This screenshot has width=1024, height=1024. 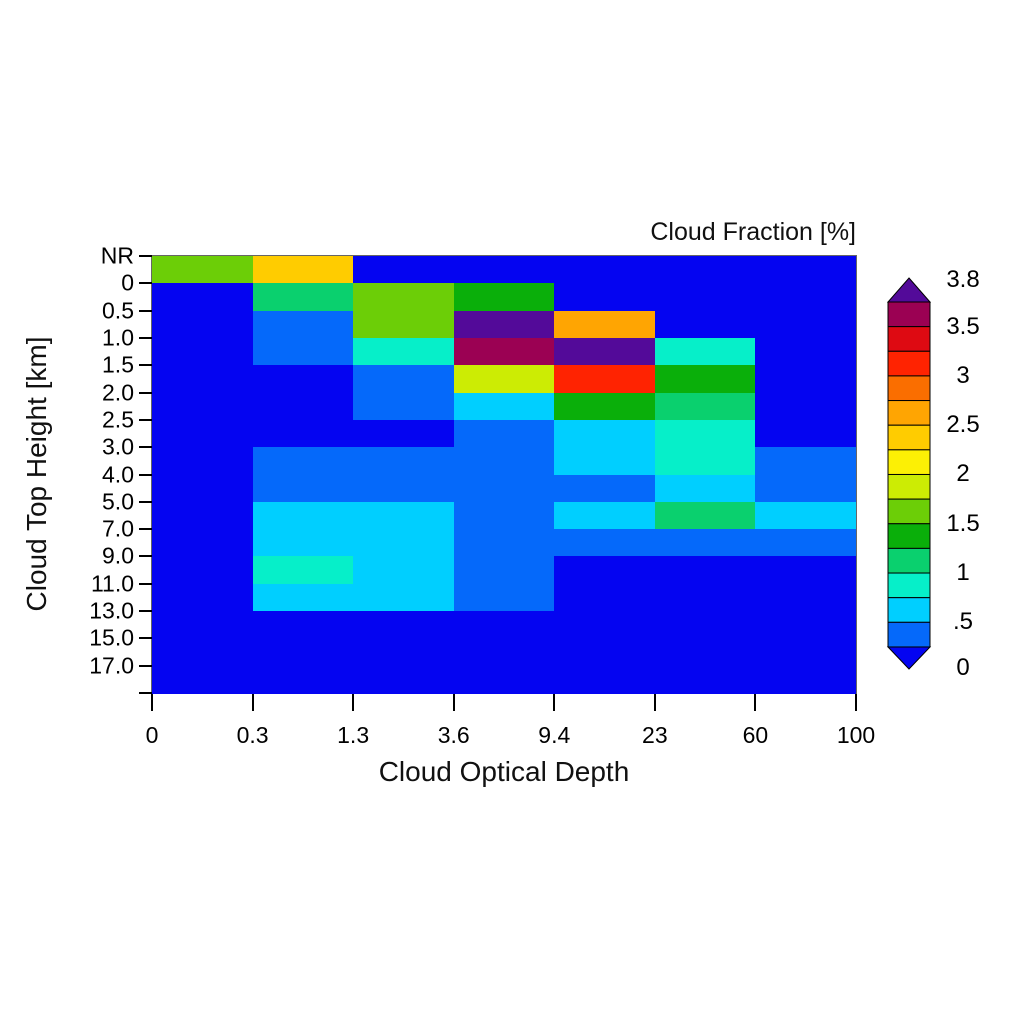 I want to click on x-tick-label: 60, so click(x=755, y=735).